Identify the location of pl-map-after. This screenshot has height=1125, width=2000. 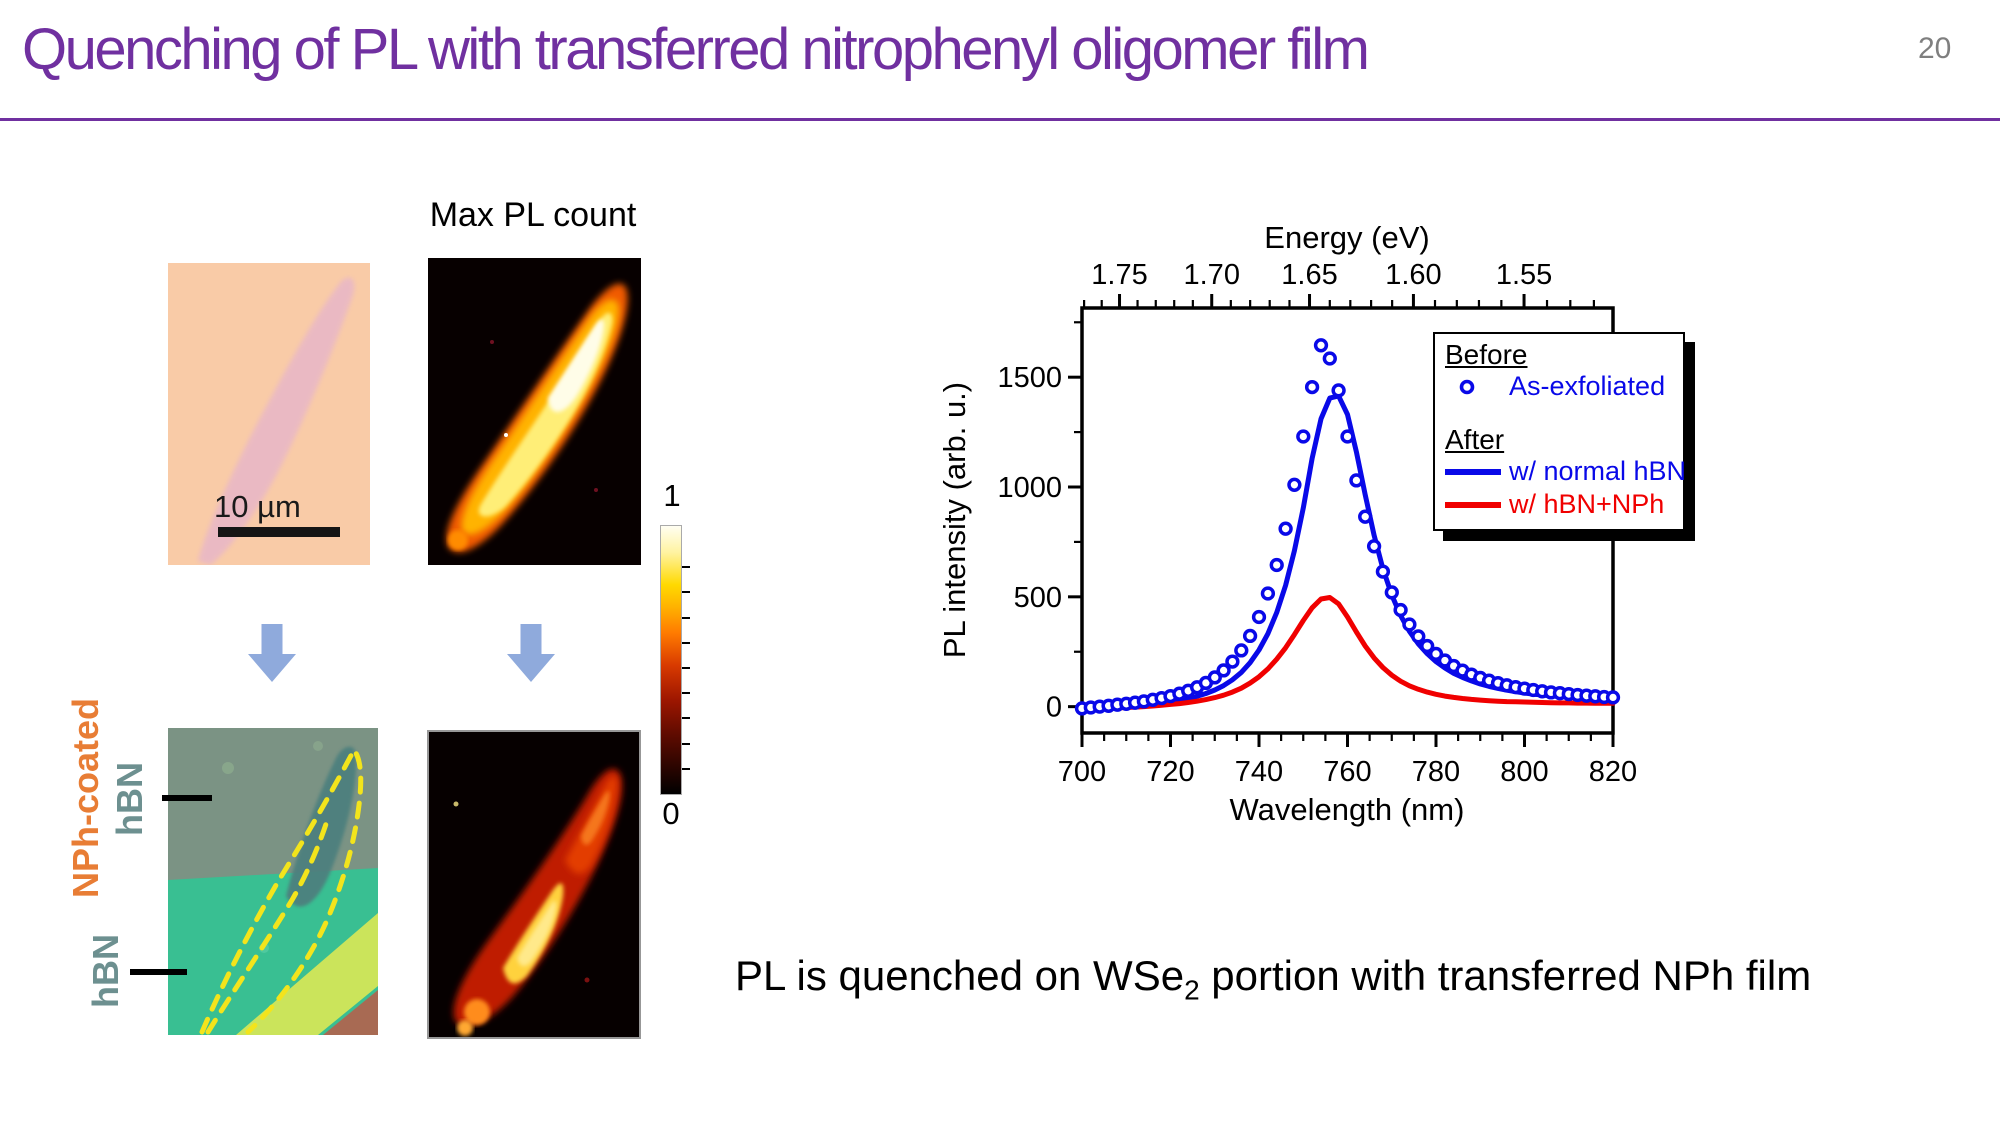
(534, 884).